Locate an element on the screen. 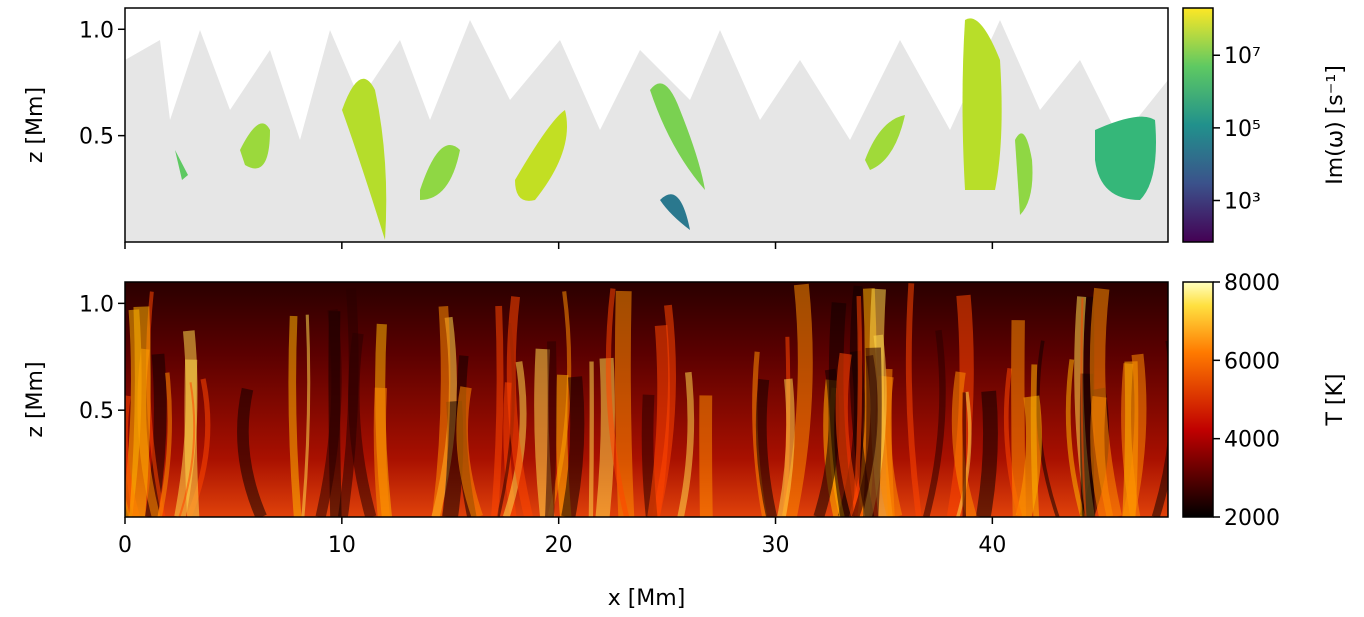 The width and height of the screenshot is (1364, 617). x-axis-label: x [Mm] is located at coordinates (647, 598).